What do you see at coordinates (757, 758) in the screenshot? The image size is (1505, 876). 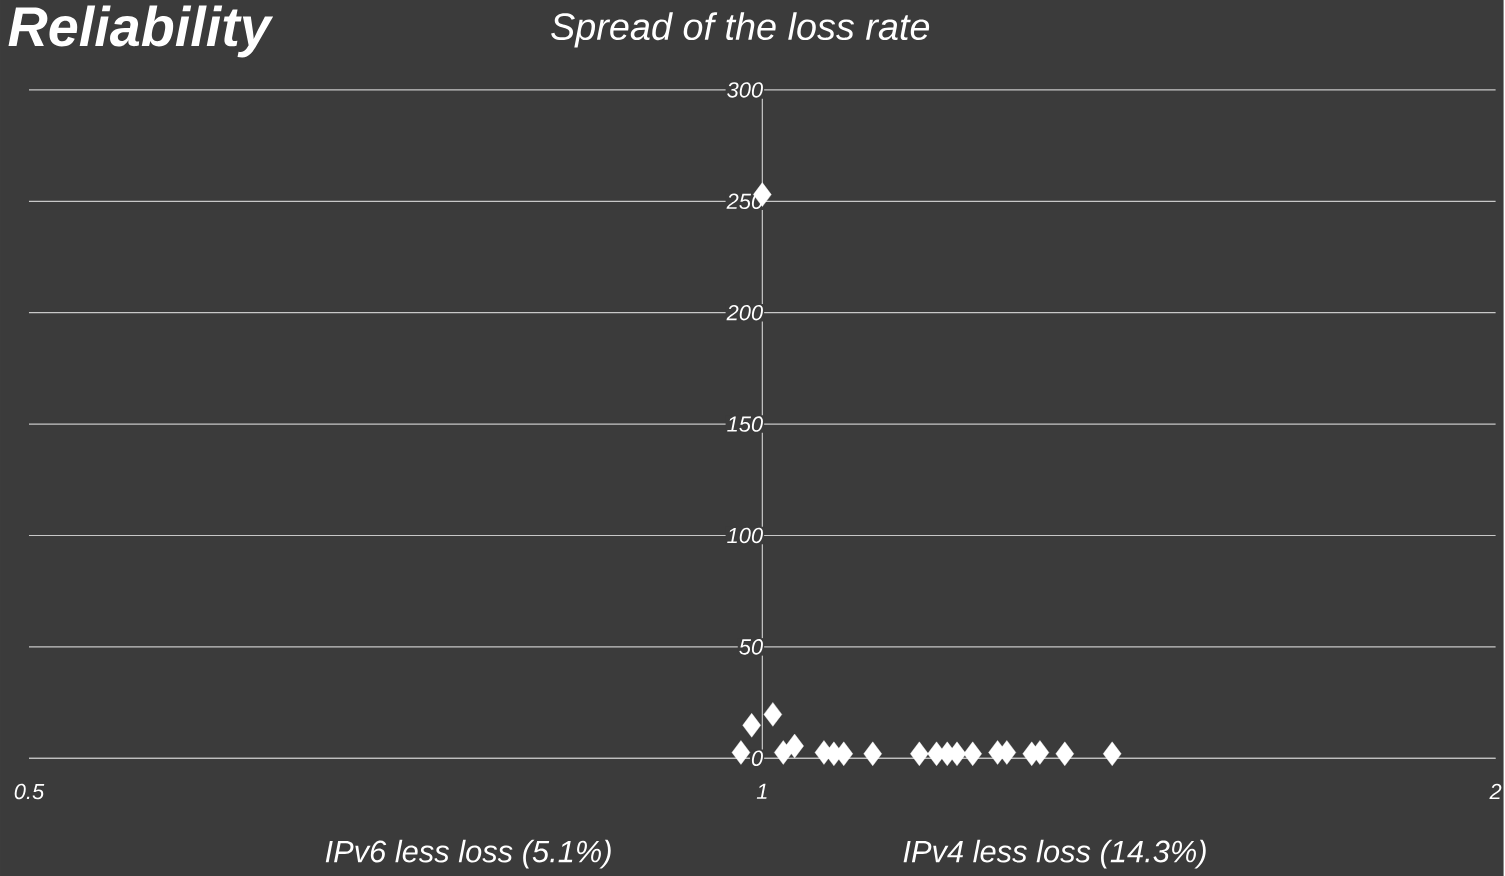 I see `y-tick-label: 0` at bounding box center [757, 758].